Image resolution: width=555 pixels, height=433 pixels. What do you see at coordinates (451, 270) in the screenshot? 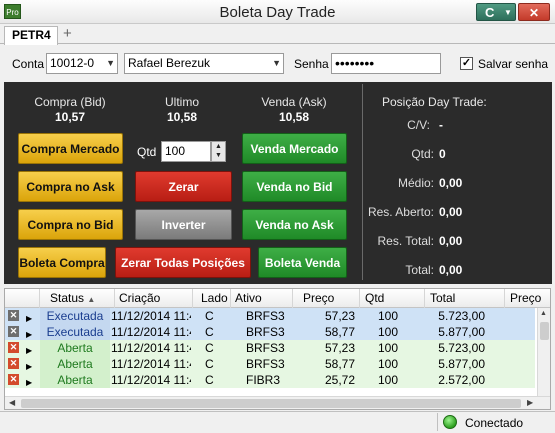
I see `total-value: 0,00` at bounding box center [451, 270].